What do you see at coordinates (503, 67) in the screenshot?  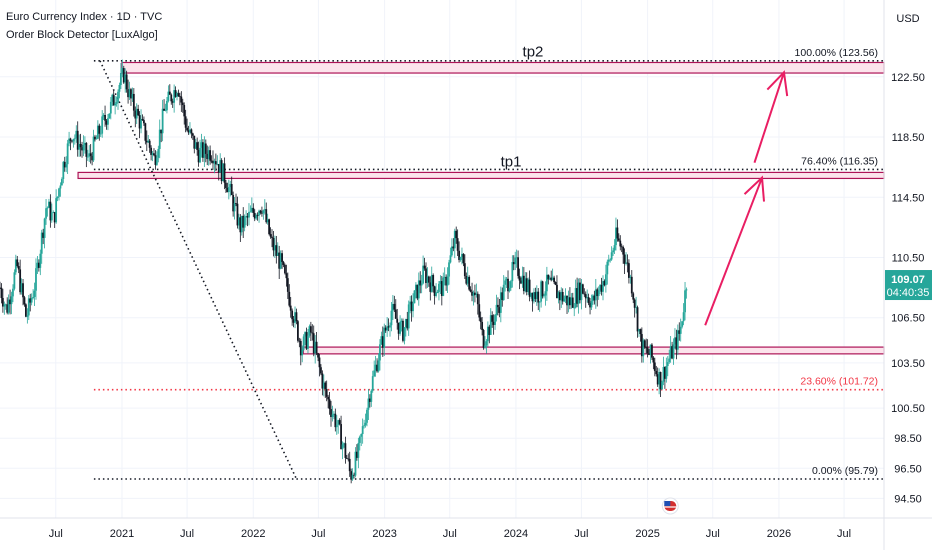 I see `order-block-zone` at bounding box center [503, 67].